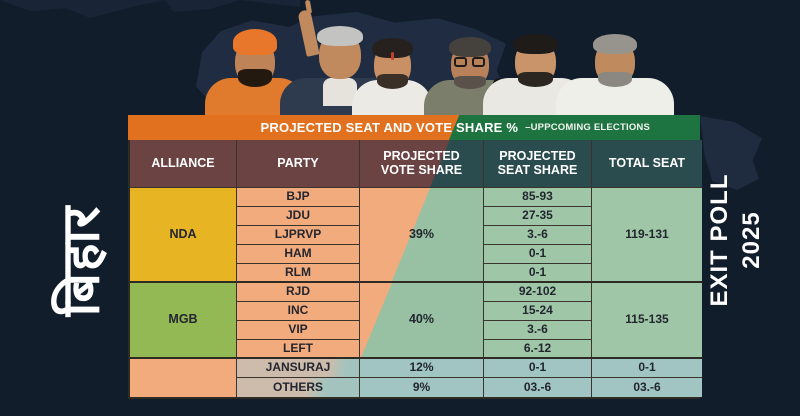 The image size is (800, 416). I want to click on party-cell: INC, so click(298, 311).